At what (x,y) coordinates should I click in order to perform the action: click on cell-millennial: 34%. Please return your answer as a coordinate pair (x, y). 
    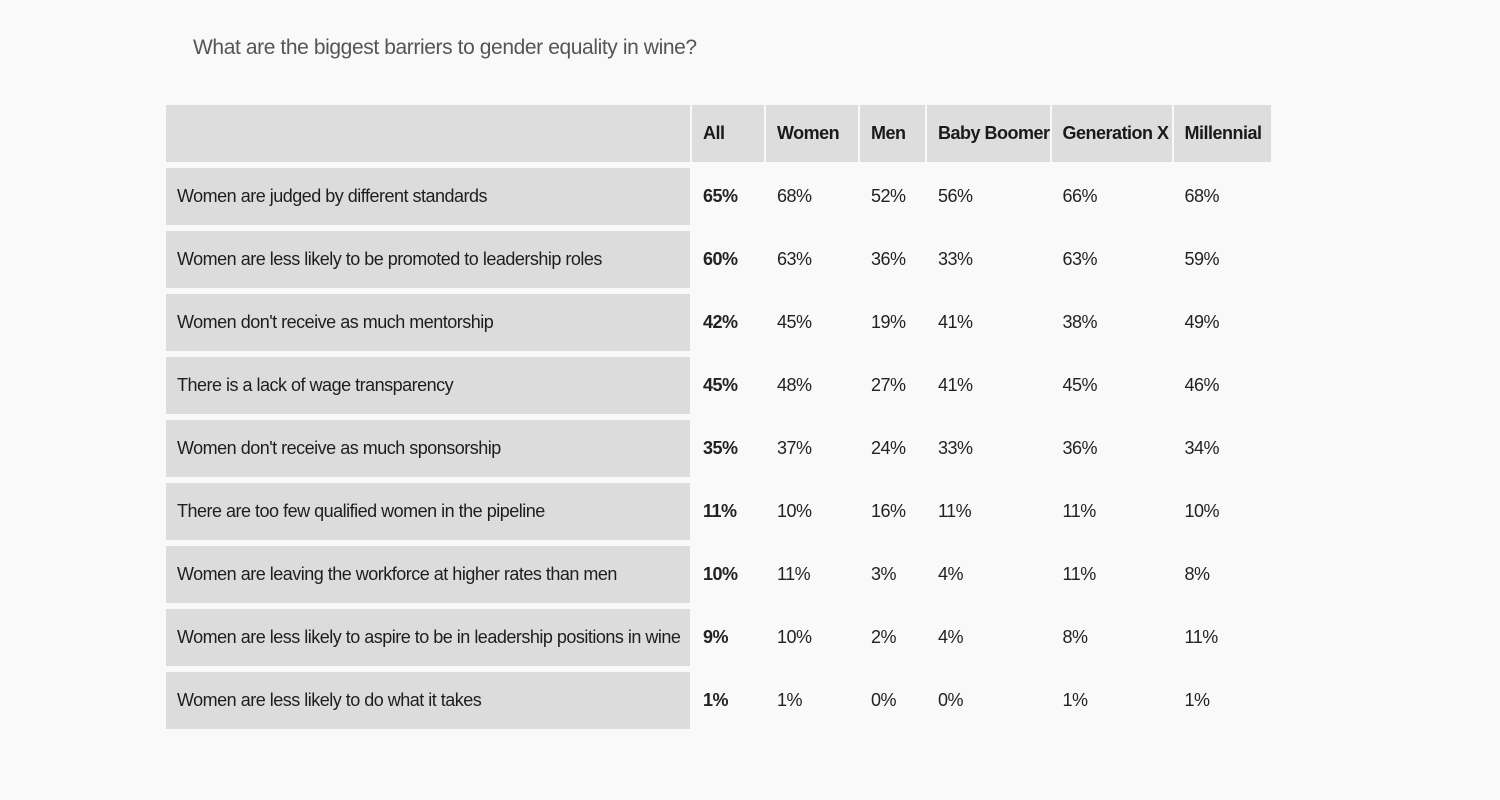
    Looking at the image, I should click on (1202, 448).